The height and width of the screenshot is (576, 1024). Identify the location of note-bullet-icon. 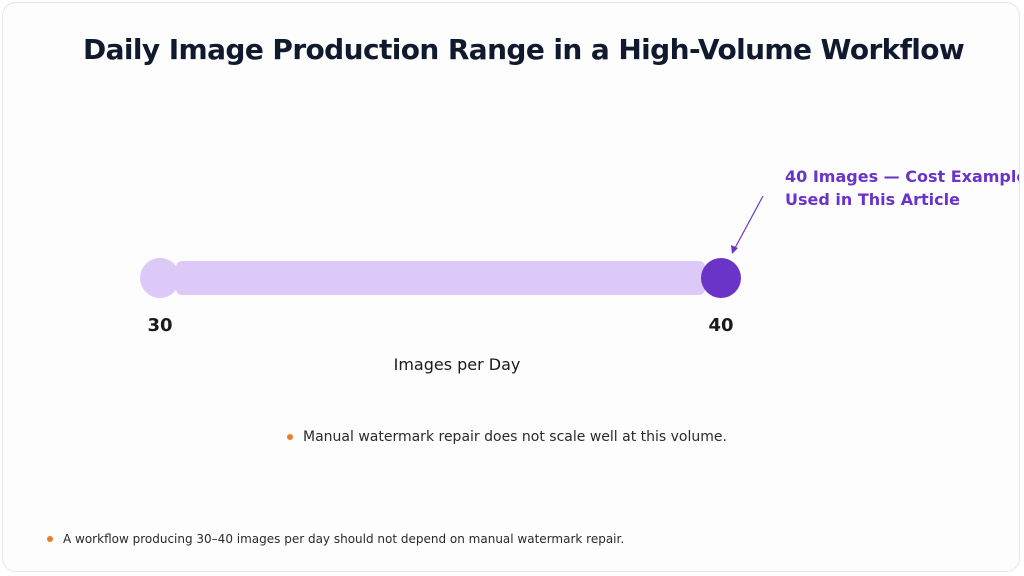
(290, 437).